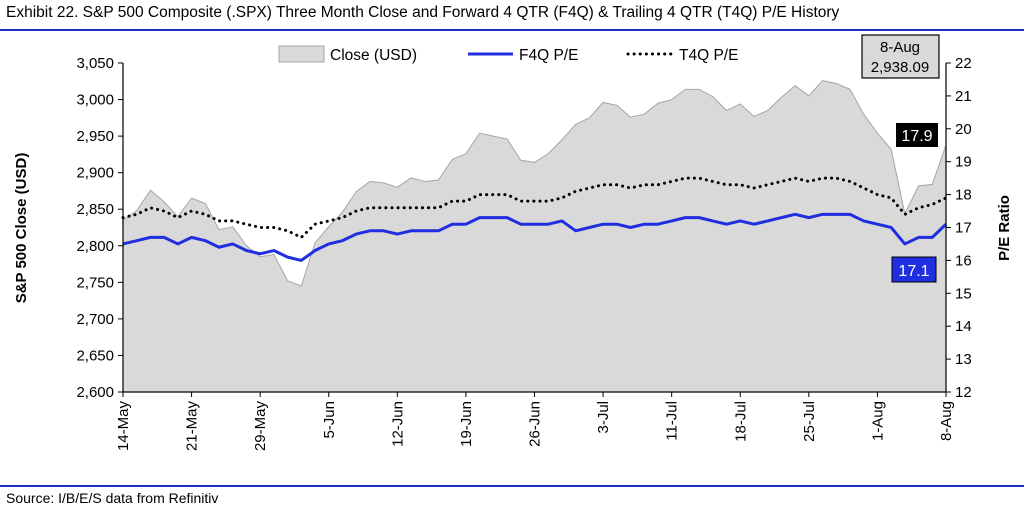 The height and width of the screenshot is (512, 1024). I want to click on x-tick-label: 1-Aug, so click(877, 421).